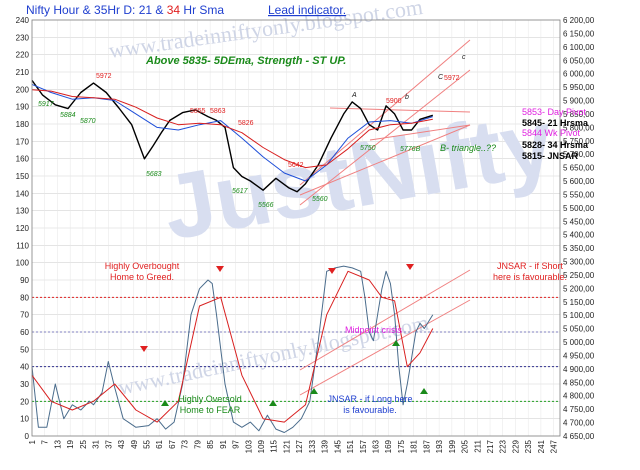 The height and width of the screenshot is (470, 640). What do you see at coordinates (23, 55) in the screenshot?
I see `left-axis-tick-label: 220` at bounding box center [23, 55].